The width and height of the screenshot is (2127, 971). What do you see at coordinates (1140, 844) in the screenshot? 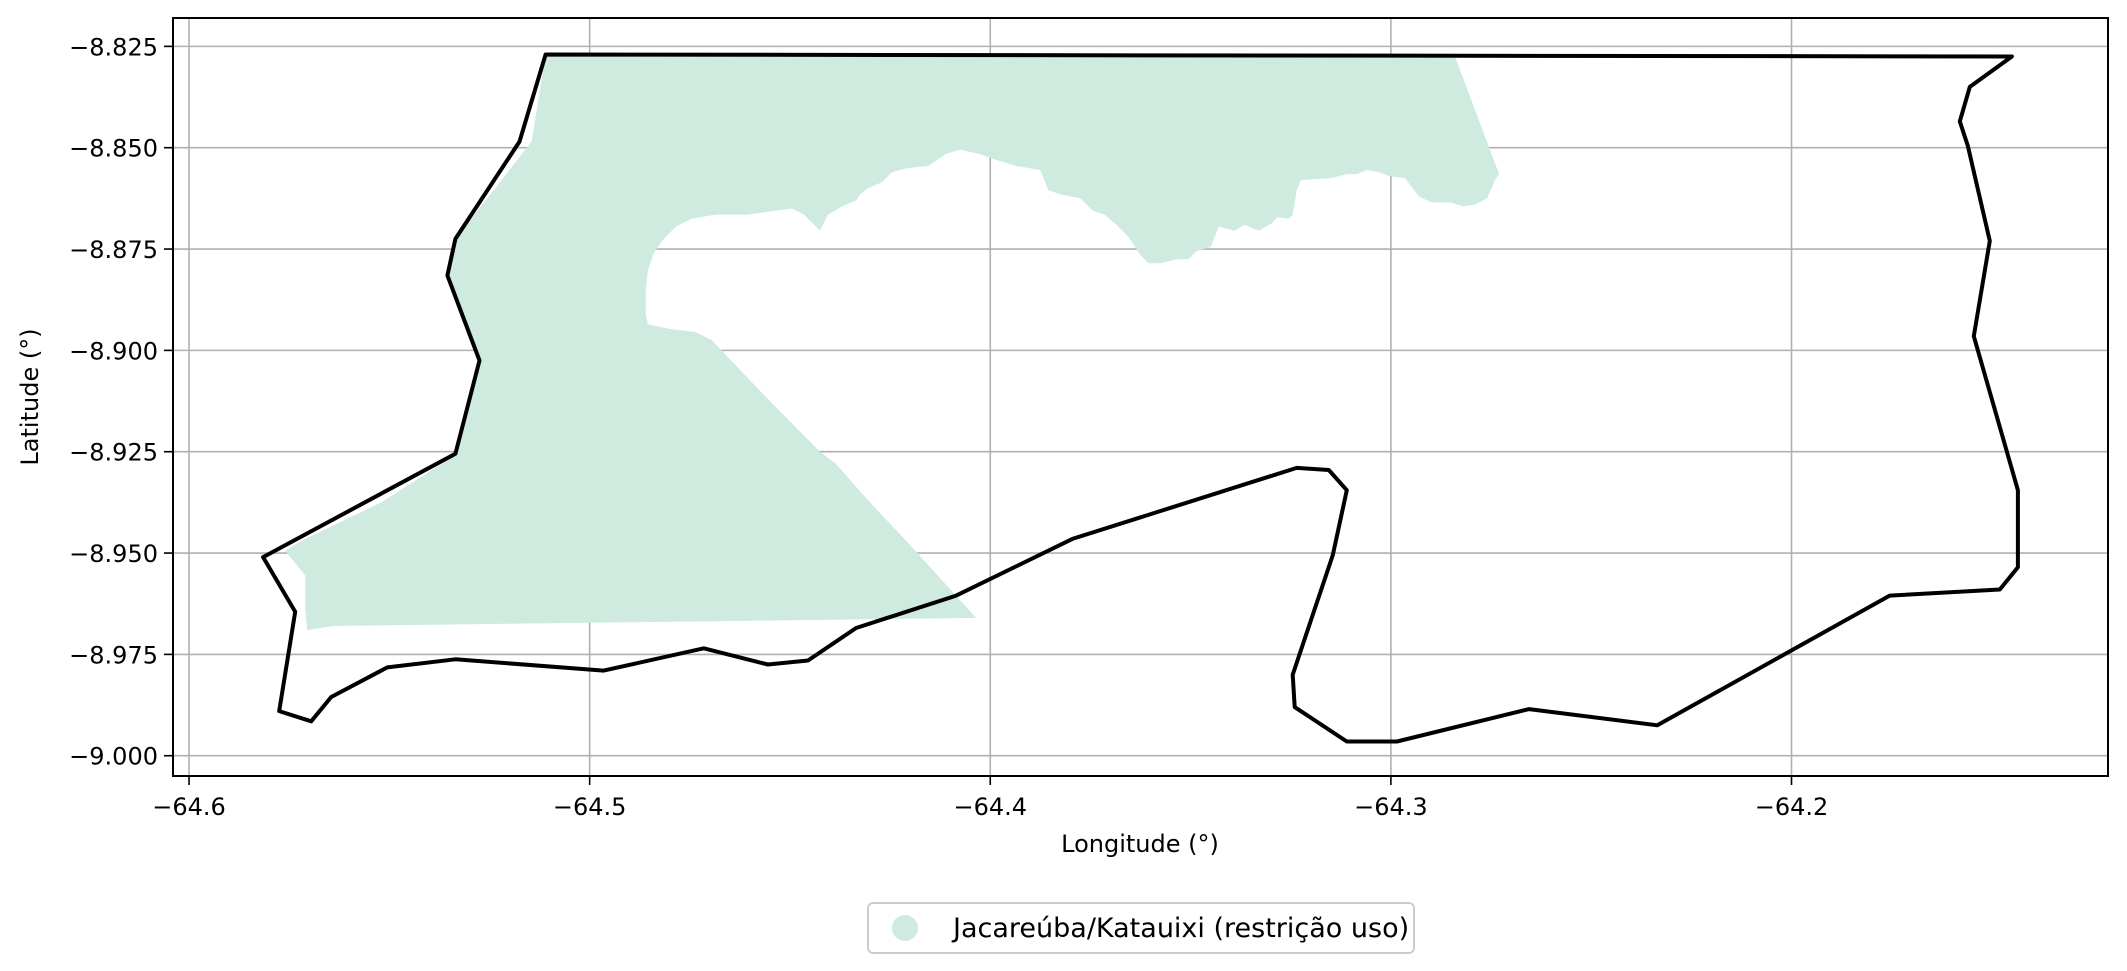
I see `x-axis-label: Longitude (°)` at bounding box center [1140, 844].